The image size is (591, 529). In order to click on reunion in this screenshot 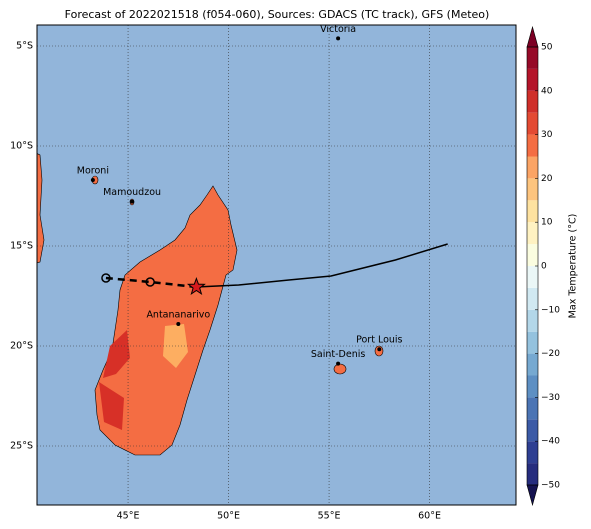, I will do `click(340, 369)`.